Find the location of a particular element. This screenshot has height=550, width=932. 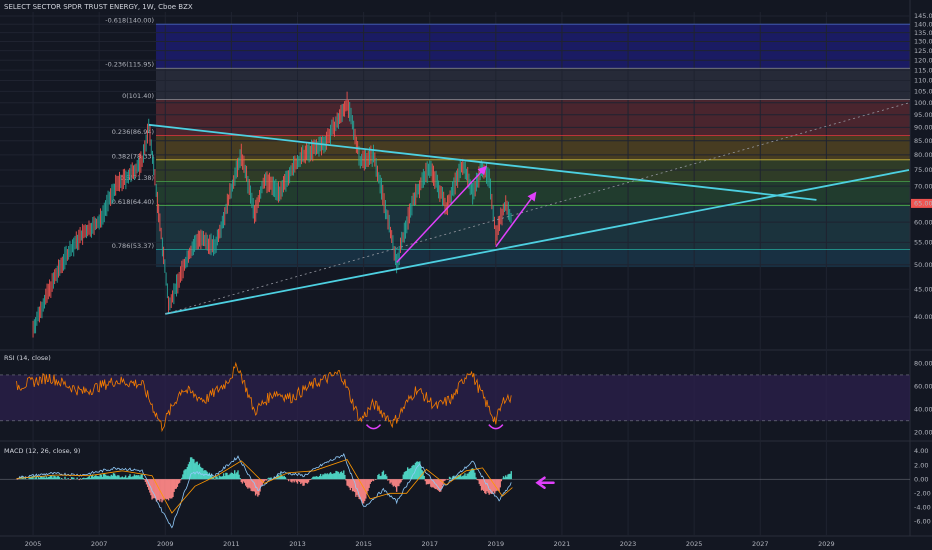

current-price-label: 65.00 is located at coordinates (923, 204).